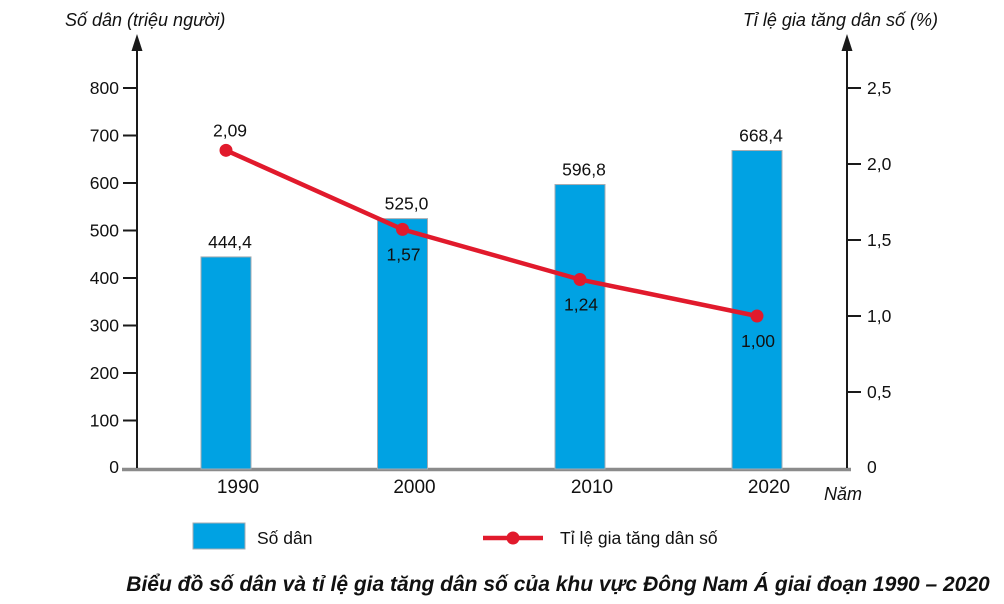 The height and width of the screenshot is (604, 1004). What do you see at coordinates (104, 231) in the screenshot?
I see `left-axis-tick-label: 500` at bounding box center [104, 231].